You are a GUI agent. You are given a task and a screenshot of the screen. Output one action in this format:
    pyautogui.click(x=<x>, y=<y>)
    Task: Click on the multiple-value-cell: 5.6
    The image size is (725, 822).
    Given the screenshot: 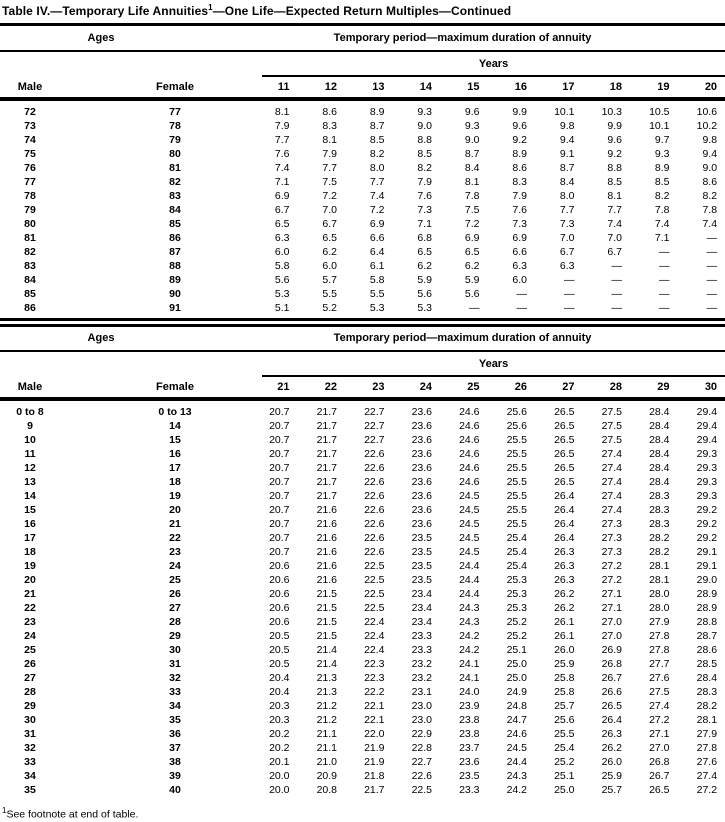 What is the action you would take?
    pyautogui.click(x=282, y=279)
    